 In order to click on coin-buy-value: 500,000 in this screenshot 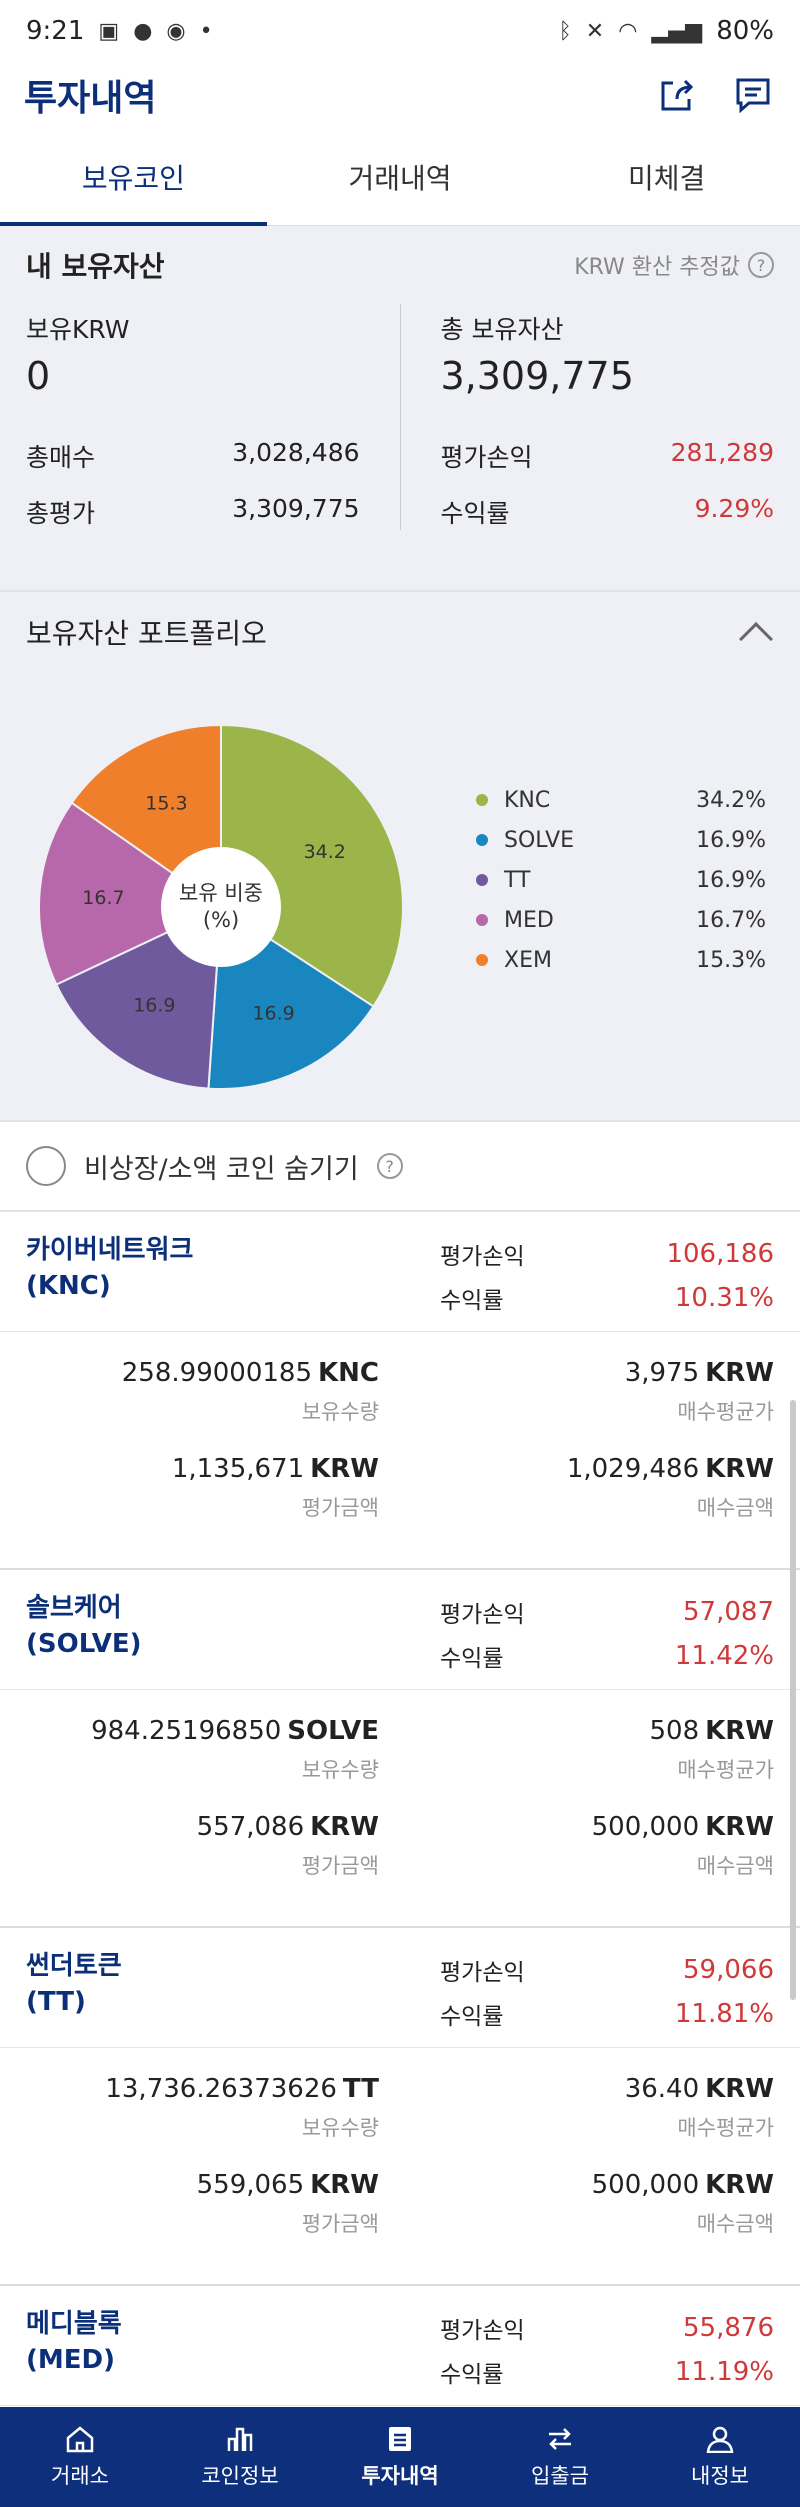, I will do `click(645, 2185)`.